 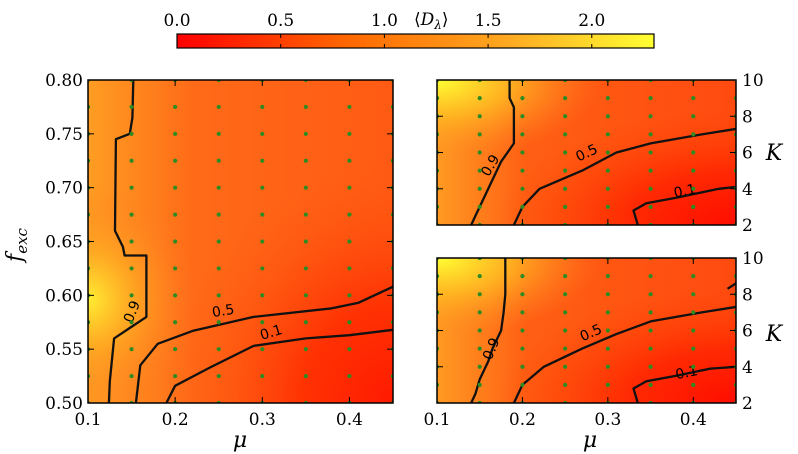 What do you see at coordinates (132, 312) in the screenshot?
I see `contour-label-0.9: 0.9` at bounding box center [132, 312].